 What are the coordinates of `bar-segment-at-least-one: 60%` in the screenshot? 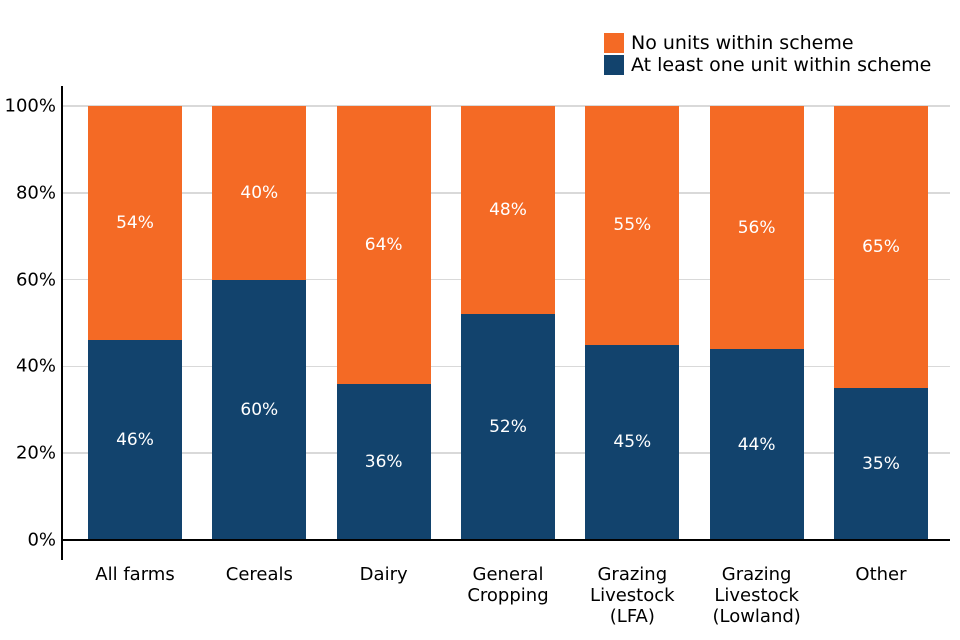 It's located at (259, 409).